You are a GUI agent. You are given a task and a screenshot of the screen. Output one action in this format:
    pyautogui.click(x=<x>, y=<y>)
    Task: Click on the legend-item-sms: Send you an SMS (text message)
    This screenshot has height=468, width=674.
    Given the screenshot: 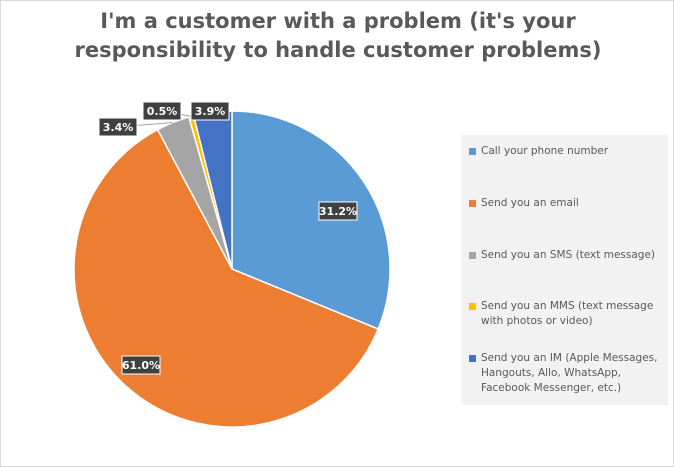 What is the action you would take?
    pyautogui.click(x=566, y=255)
    